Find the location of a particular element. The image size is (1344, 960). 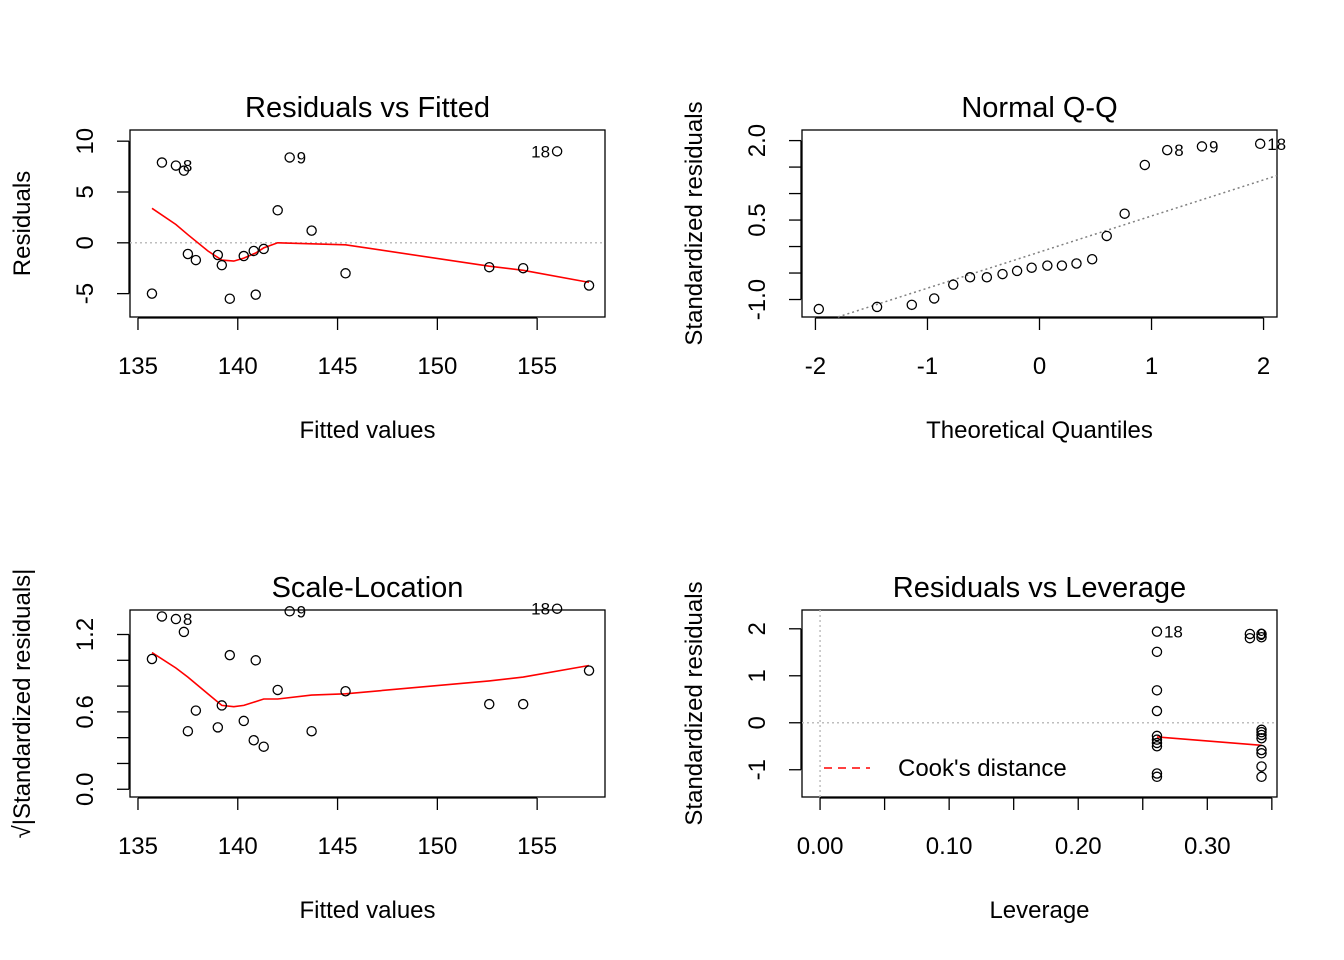

x-axis-label: Fitted values is located at coordinates (367, 910).